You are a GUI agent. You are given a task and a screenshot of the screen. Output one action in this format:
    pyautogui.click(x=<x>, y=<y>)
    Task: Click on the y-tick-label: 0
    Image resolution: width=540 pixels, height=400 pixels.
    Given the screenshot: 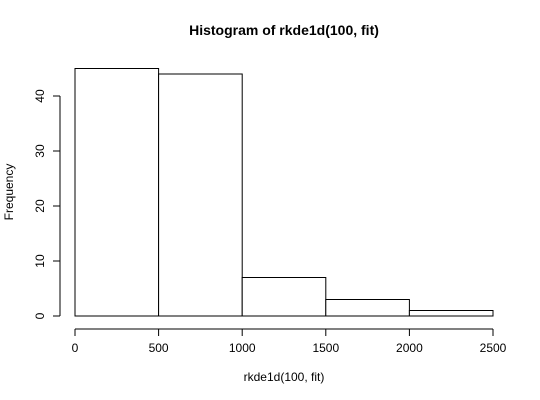 What is the action you would take?
    pyautogui.click(x=40, y=315)
    